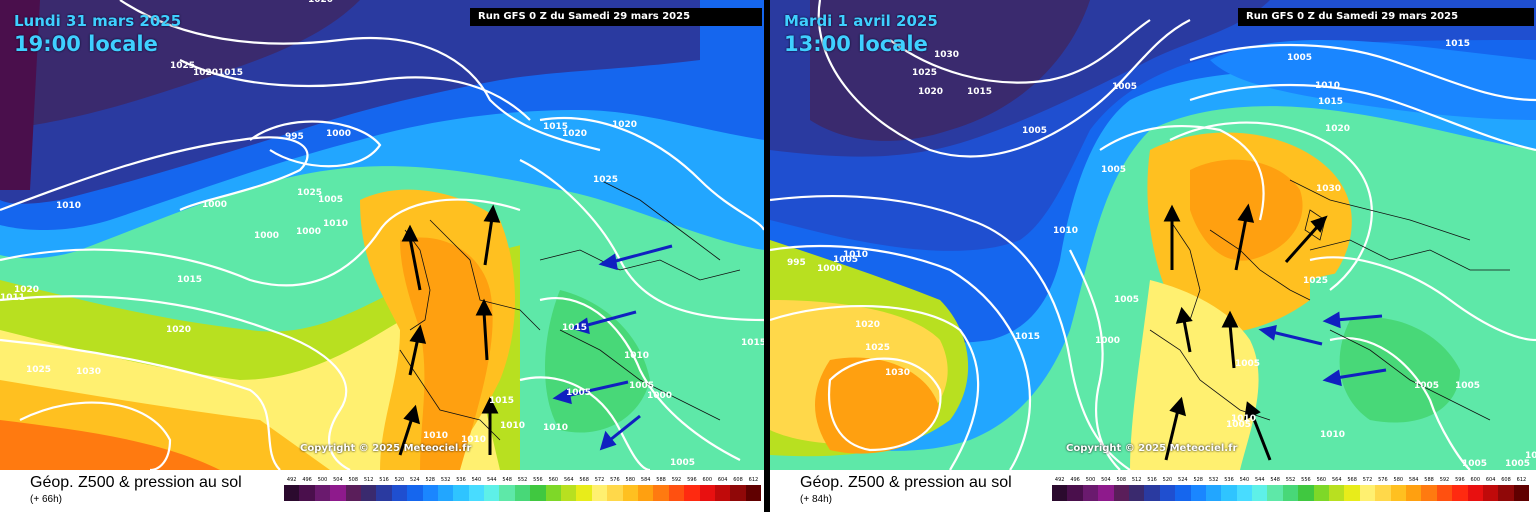 The height and width of the screenshot is (512, 1536). Describe the element at coordinates (1136, 480) in the screenshot. I see `scale-label: 512` at that location.